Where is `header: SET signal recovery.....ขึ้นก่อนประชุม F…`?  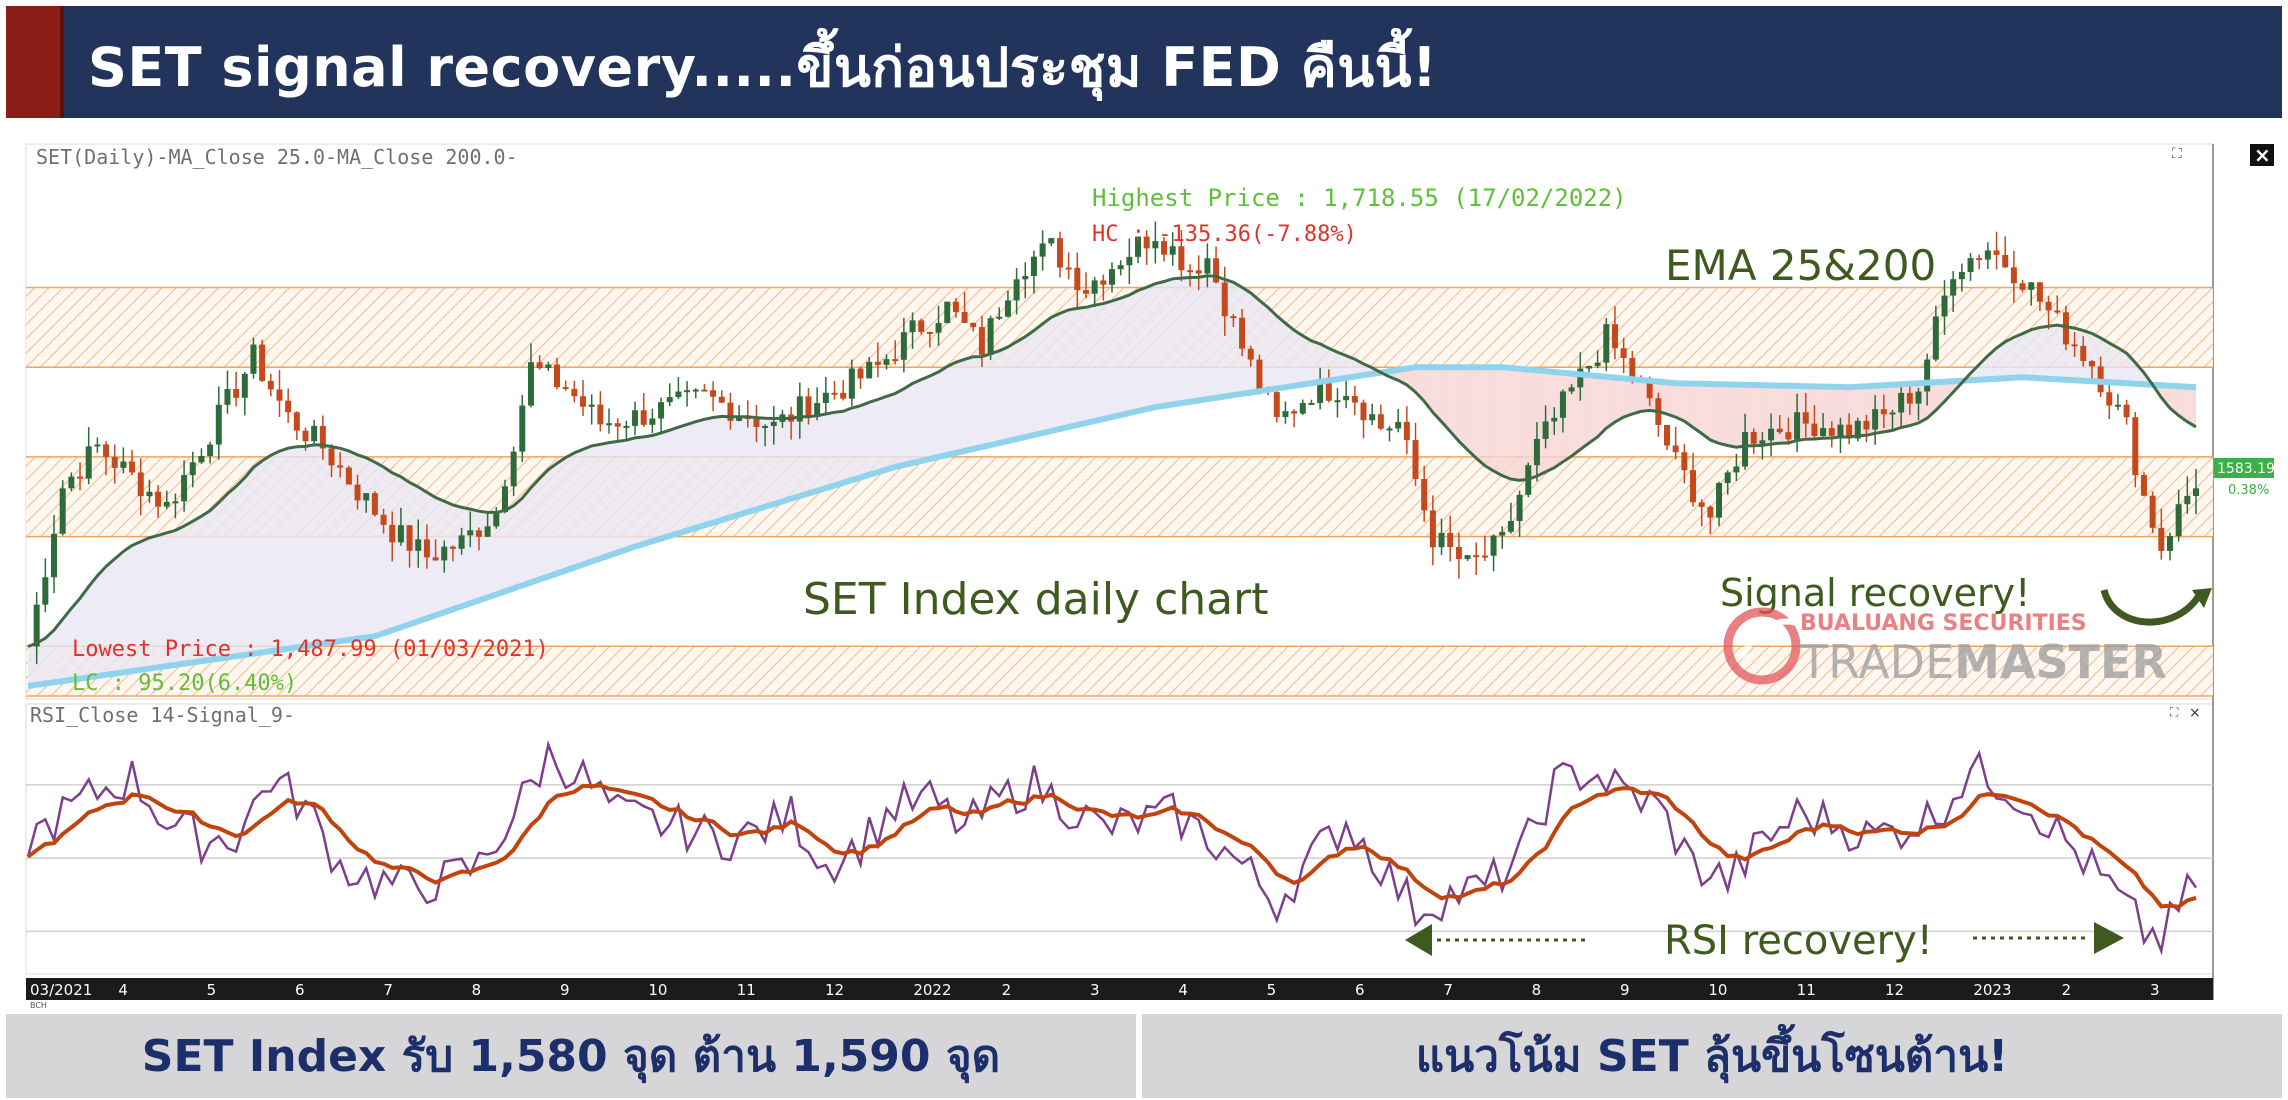 header: SET signal recovery.....ขึ้นก่อนประชุม F… is located at coordinates (1144, 62).